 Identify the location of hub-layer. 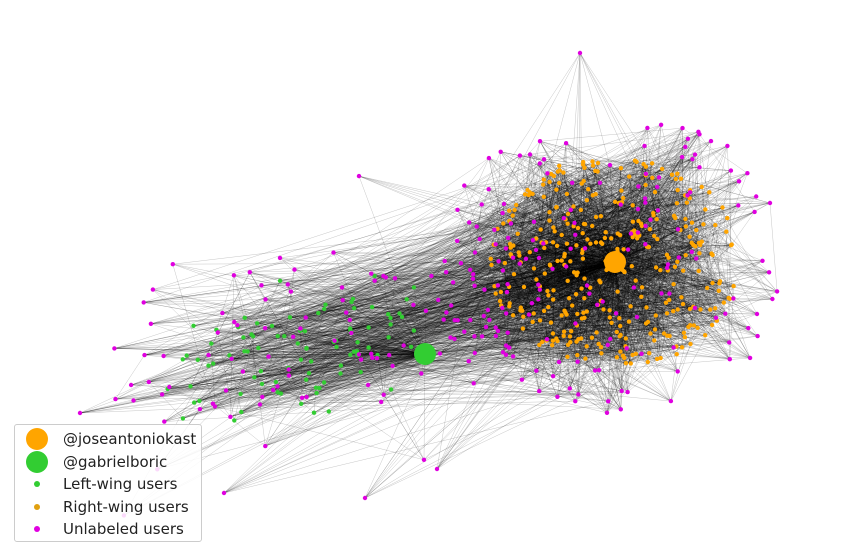
(520, 308).